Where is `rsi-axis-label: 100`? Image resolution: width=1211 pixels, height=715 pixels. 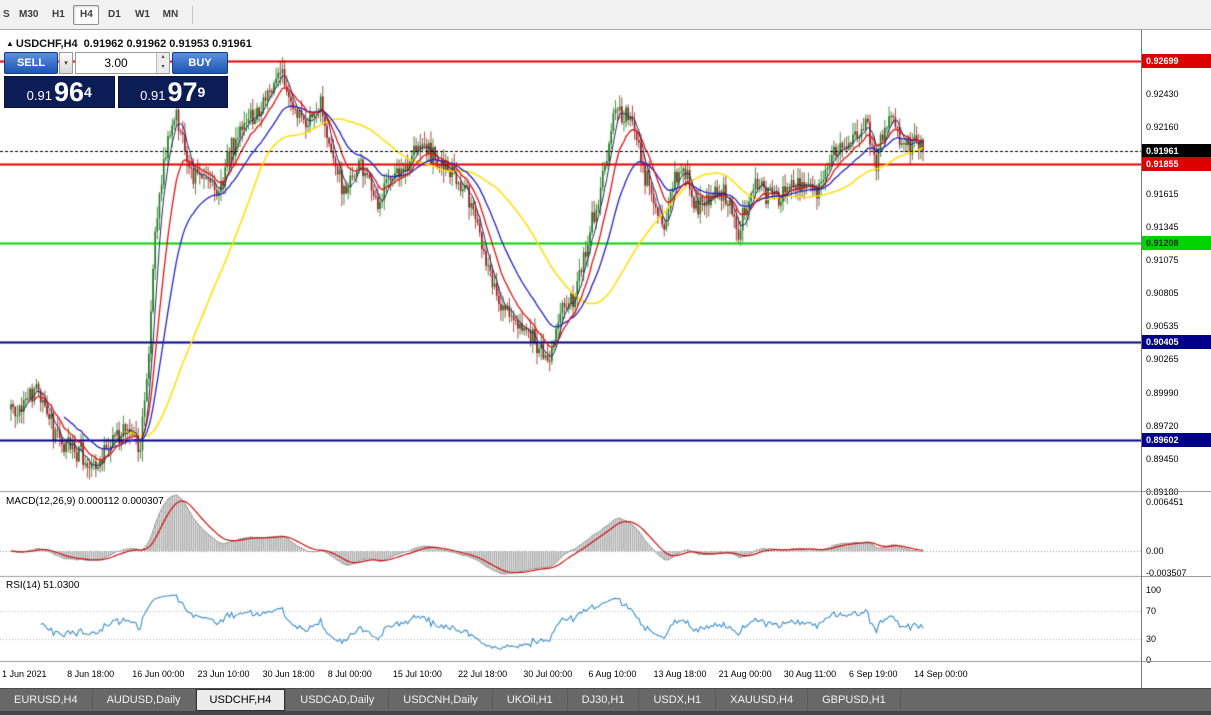 rsi-axis-label: 100 is located at coordinates (1154, 590).